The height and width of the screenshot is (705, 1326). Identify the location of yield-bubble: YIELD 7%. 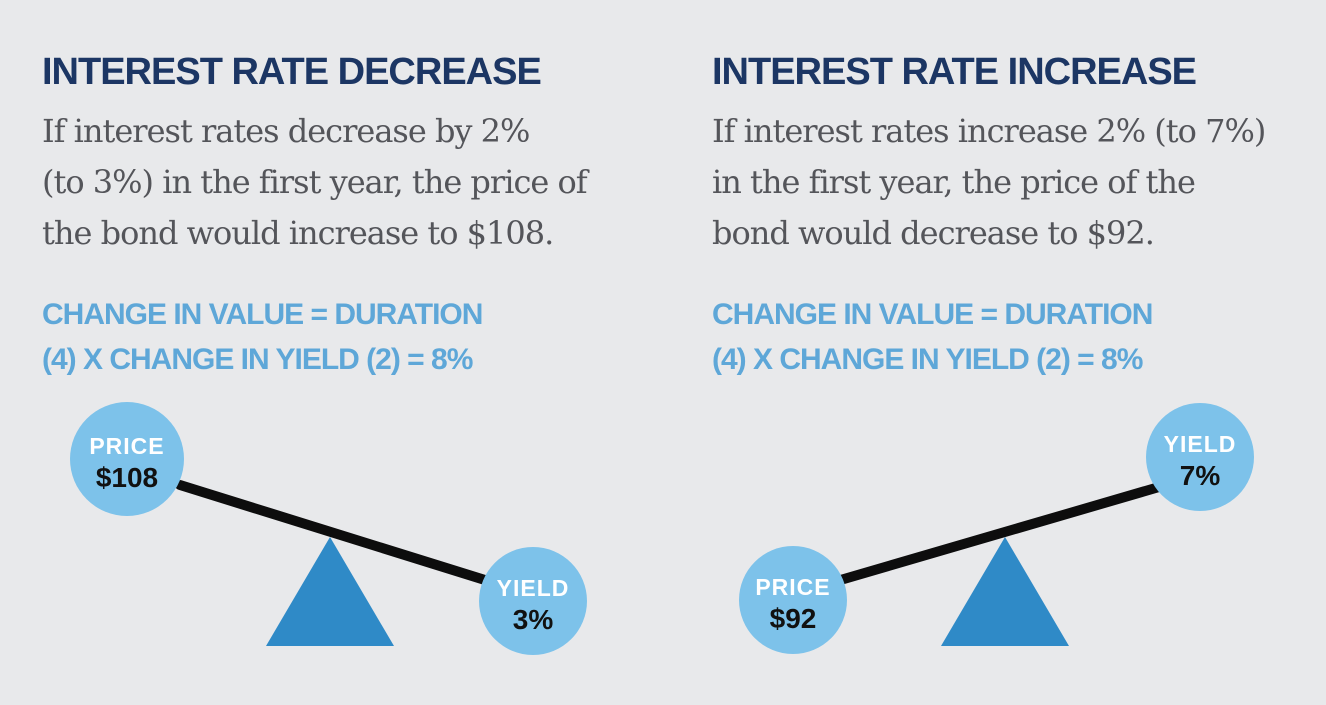
(1200, 457).